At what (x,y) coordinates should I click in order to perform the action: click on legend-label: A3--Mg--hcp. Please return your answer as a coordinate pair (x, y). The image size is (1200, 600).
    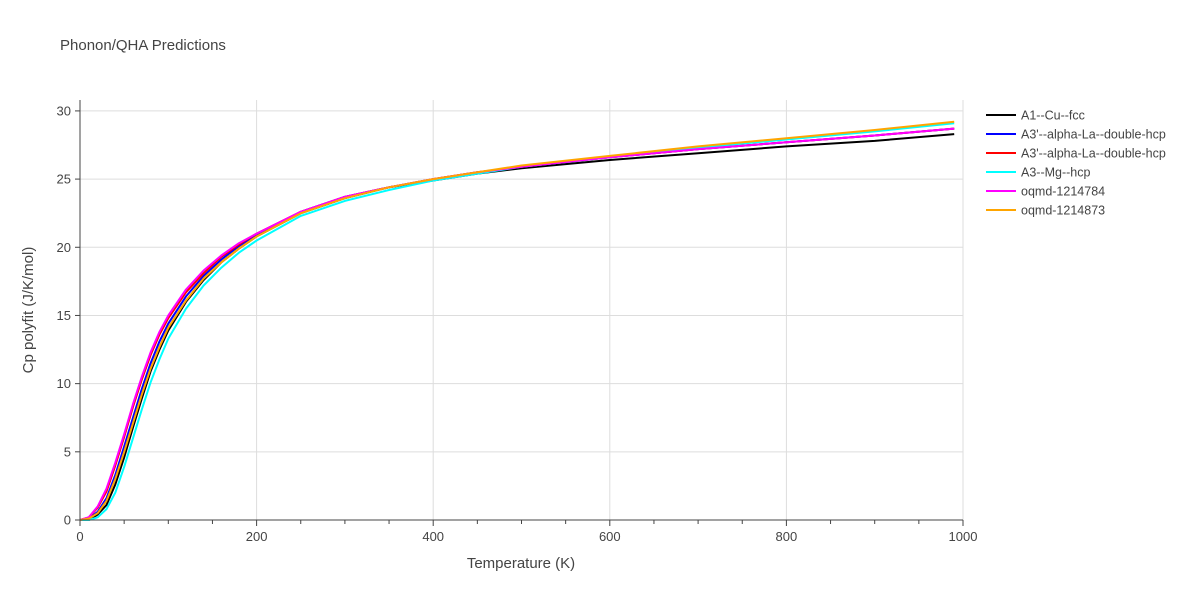
    Looking at the image, I should click on (1056, 173).